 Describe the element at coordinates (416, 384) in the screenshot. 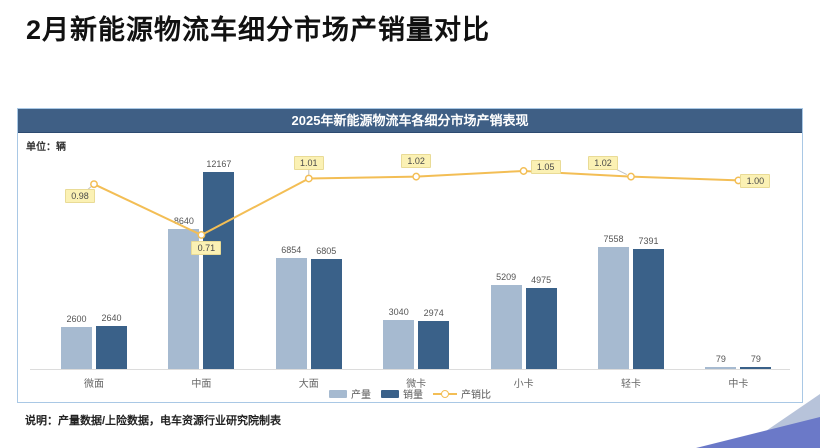

I see `category-label: 微卡` at that location.